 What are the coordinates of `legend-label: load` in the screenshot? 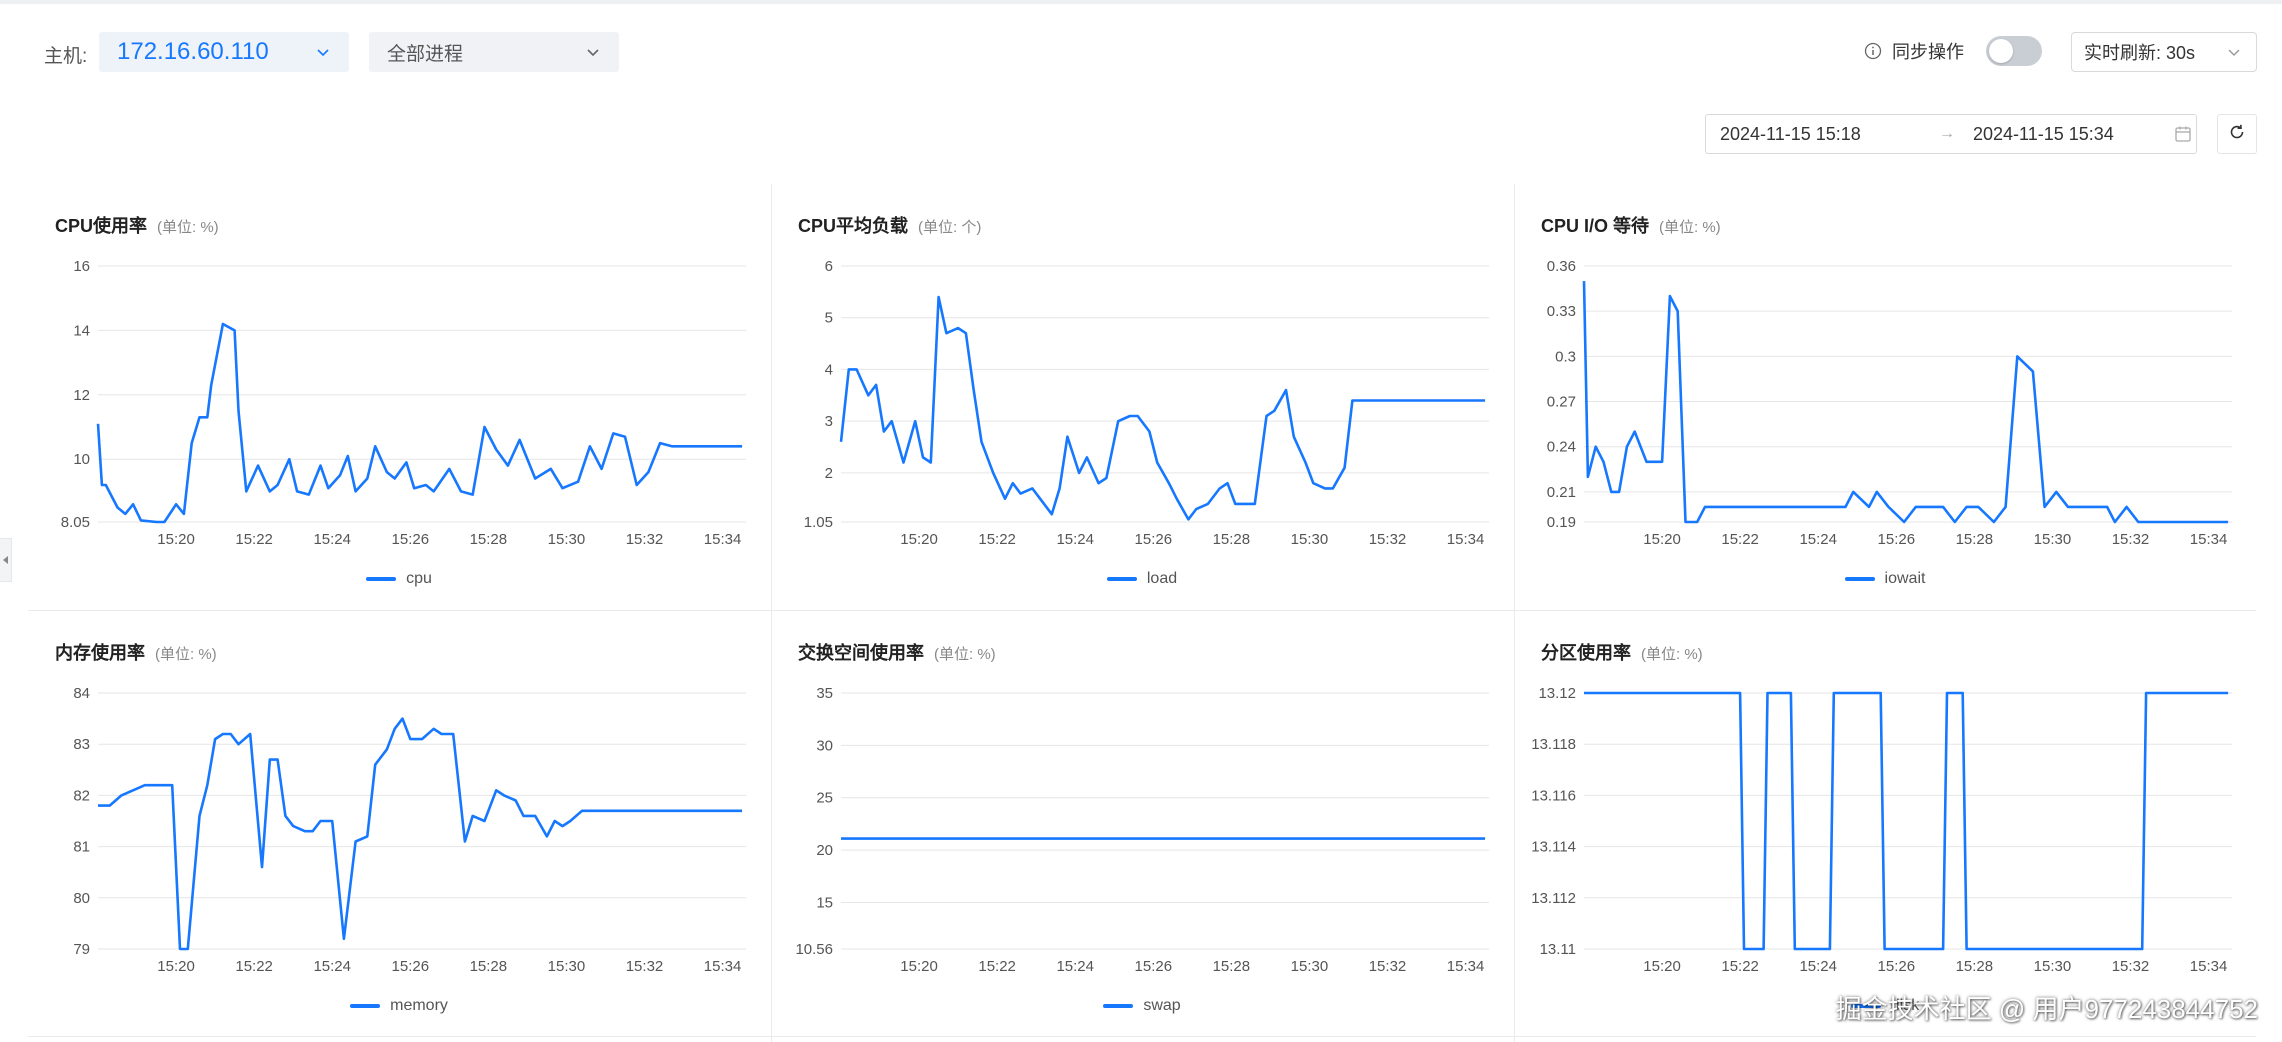 It's located at (1162, 578).